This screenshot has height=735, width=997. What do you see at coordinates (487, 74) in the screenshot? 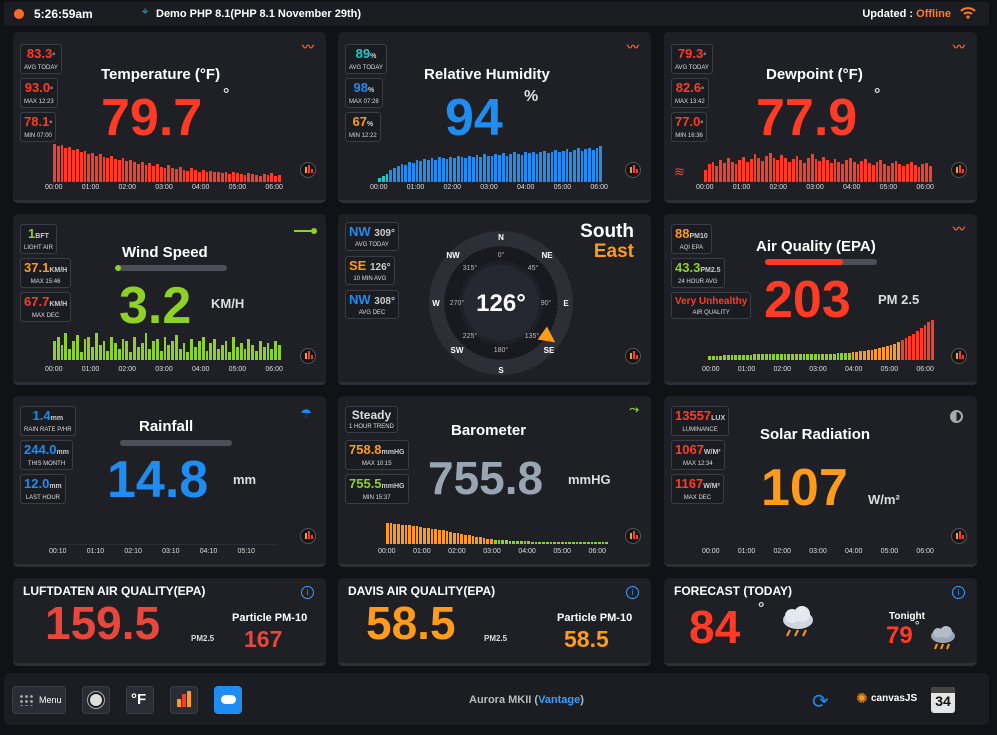
I see `humidity-title: Relative Humidity` at bounding box center [487, 74].